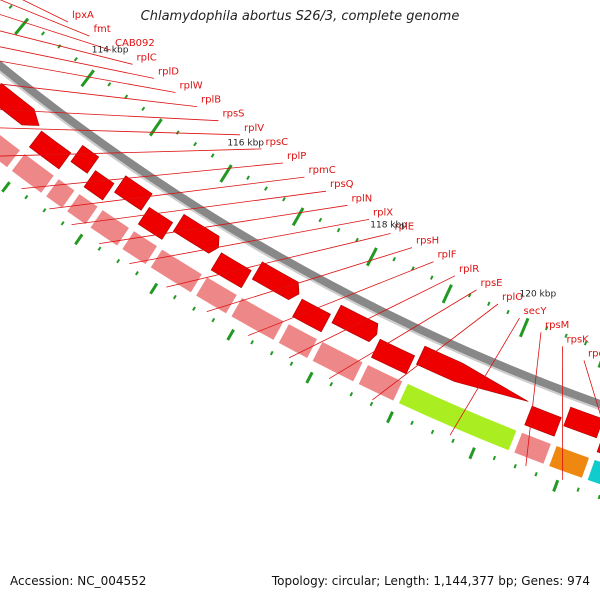 This screenshot has height=600, width=600. I want to click on gene-arrow-rpsQ, so click(99, 185).